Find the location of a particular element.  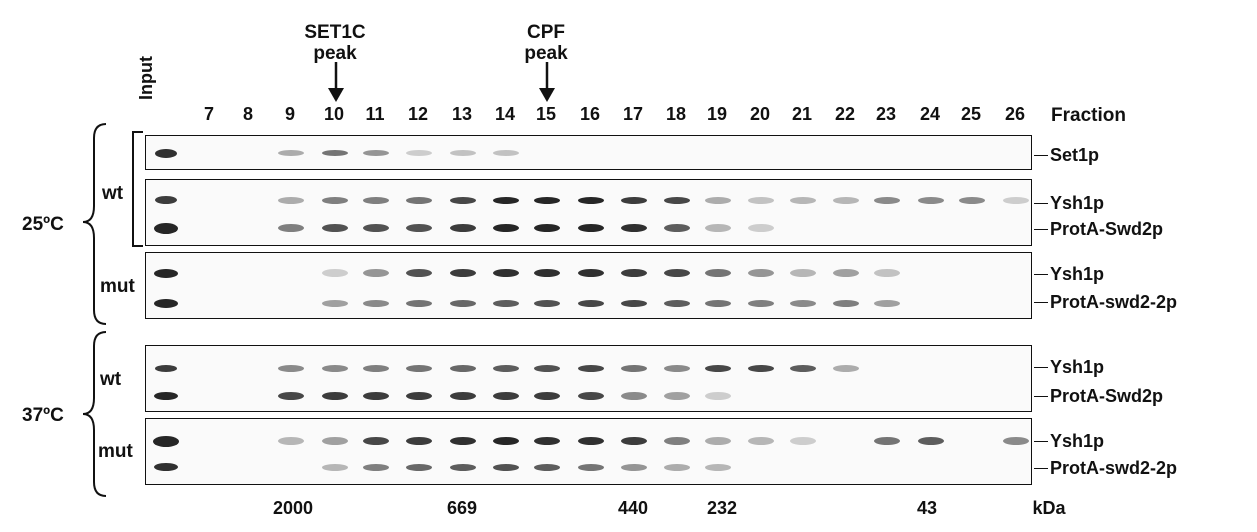

set1c-peak-label: SET1C peak is located at coordinates (334, 43).